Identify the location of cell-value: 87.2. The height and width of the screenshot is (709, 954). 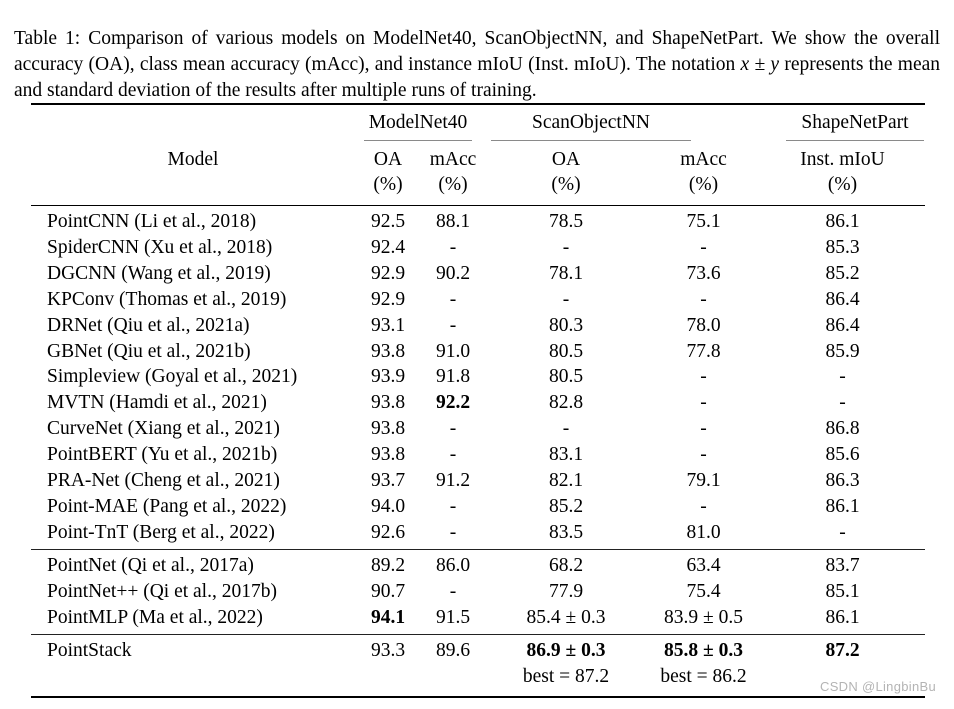
(842, 650).